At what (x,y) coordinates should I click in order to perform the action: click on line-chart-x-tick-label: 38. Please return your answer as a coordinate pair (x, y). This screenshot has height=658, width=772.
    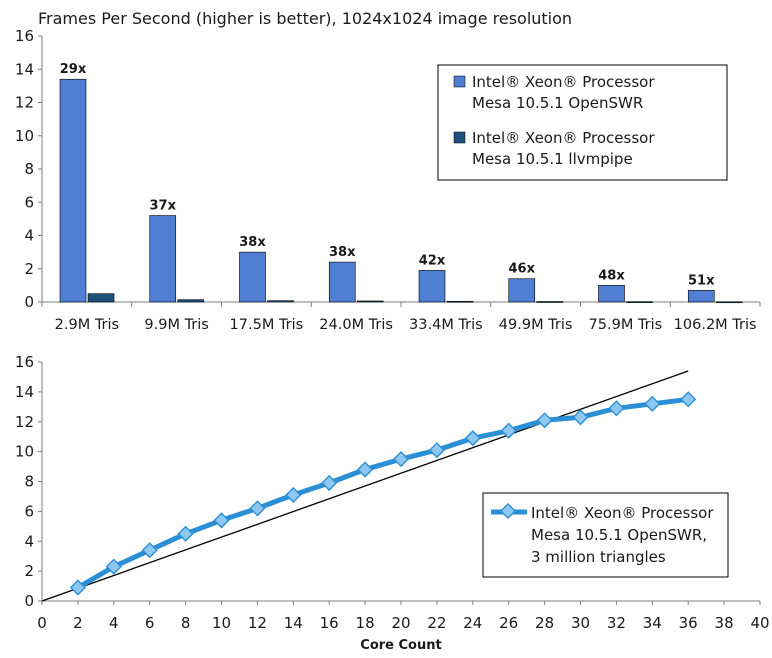
    Looking at the image, I should click on (724, 623).